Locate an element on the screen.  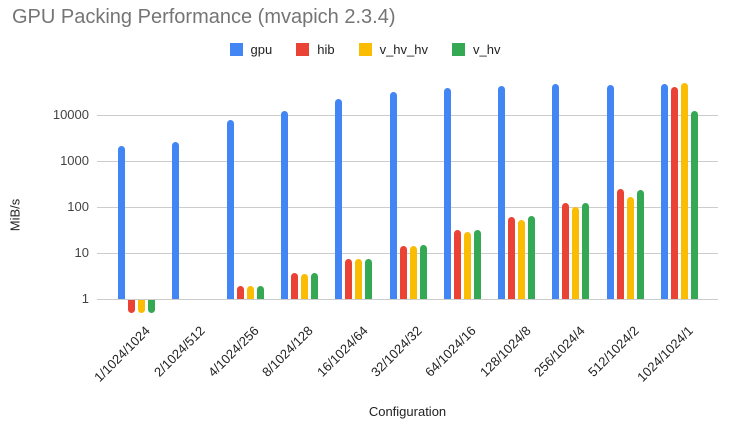
legend-item-gpu: gpu is located at coordinates (251, 49).